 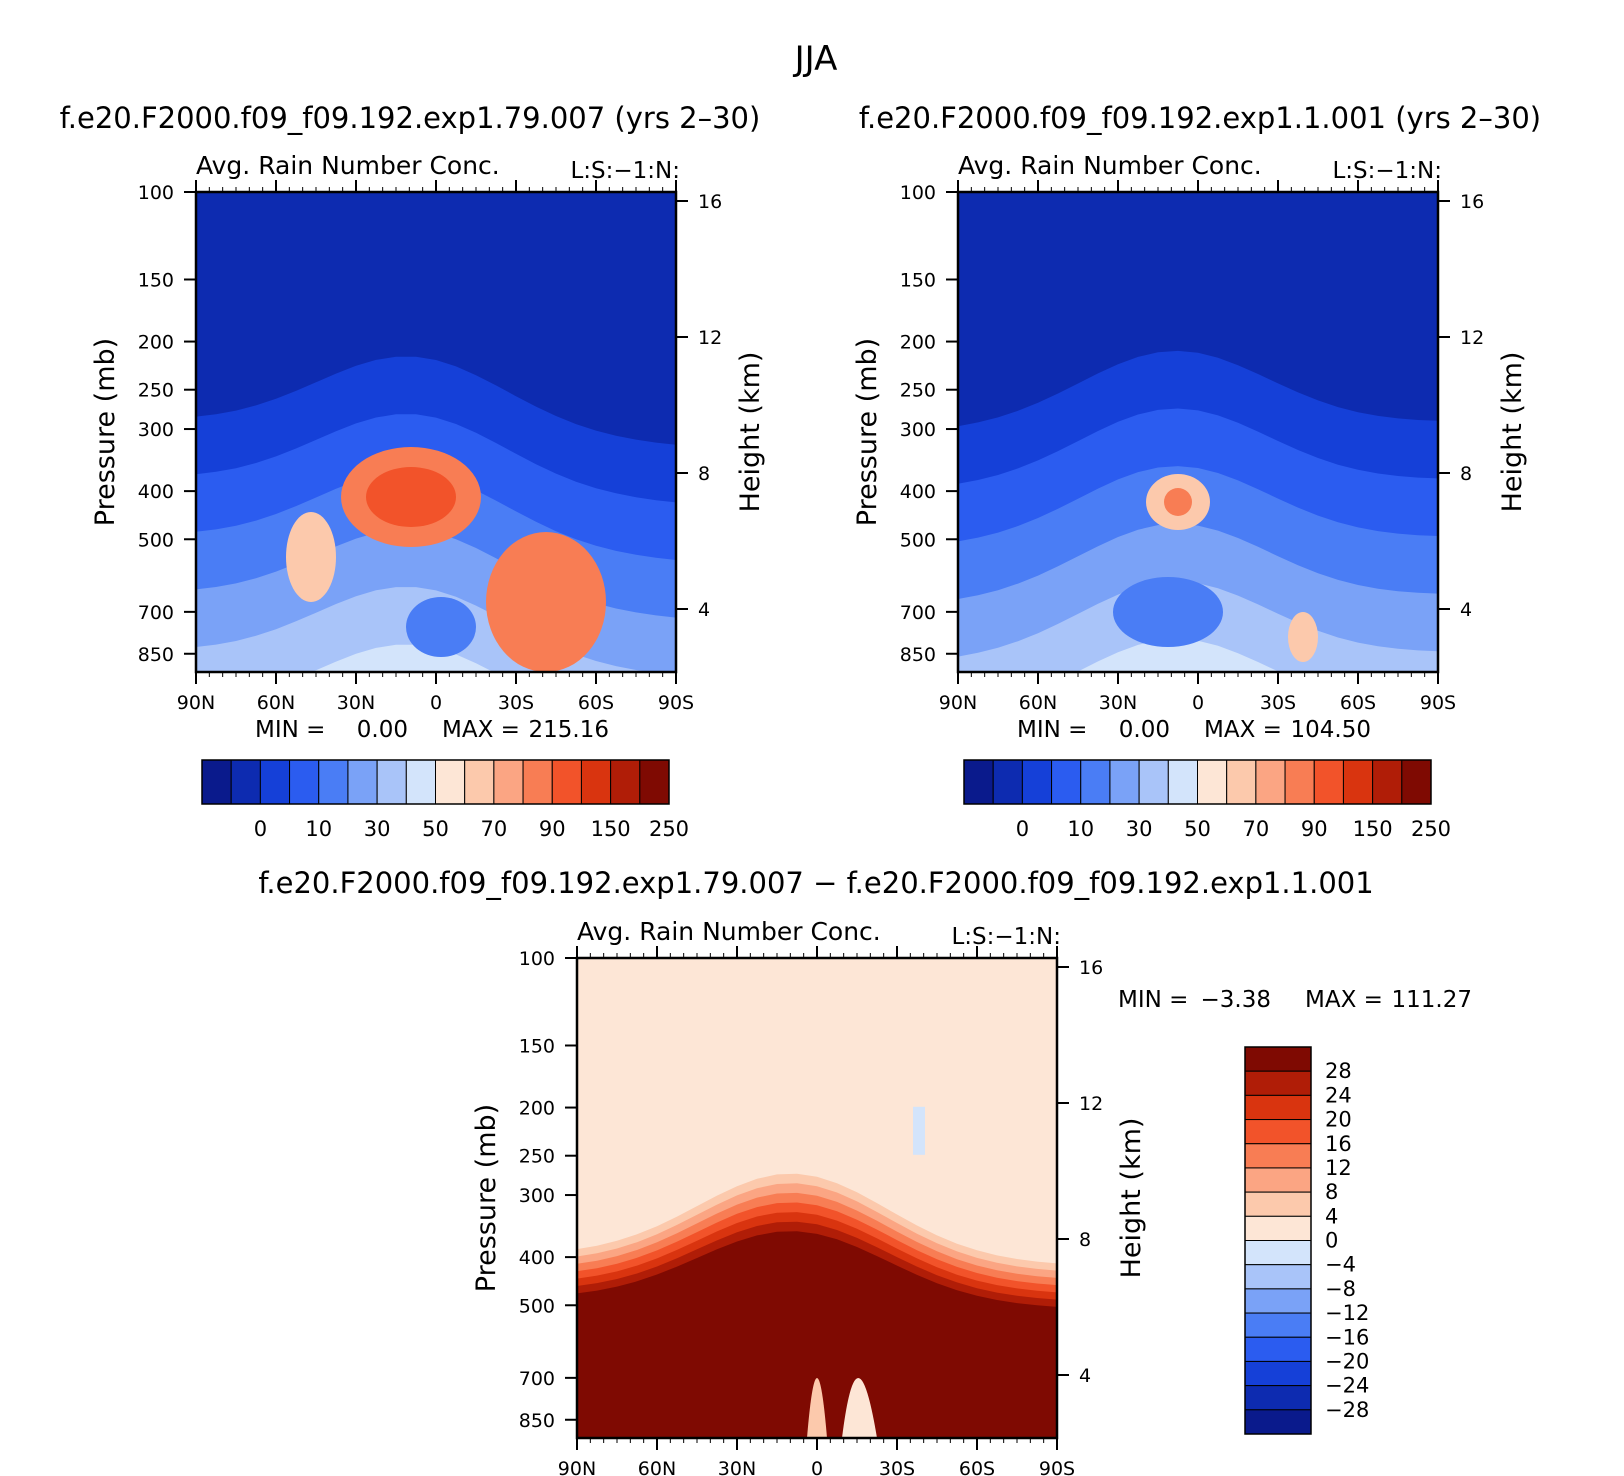 What do you see at coordinates (1347, 1361) in the screenshot?
I see `colorbar-label: −20` at bounding box center [1347, 1361].